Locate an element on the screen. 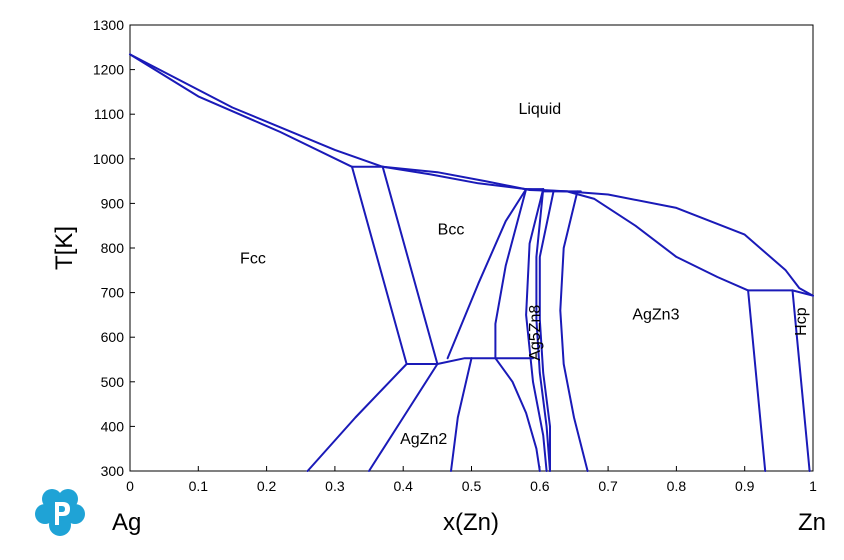 The image size is (844, 560). x-tick-label: 0.9 is located at coordinates (745, 486).